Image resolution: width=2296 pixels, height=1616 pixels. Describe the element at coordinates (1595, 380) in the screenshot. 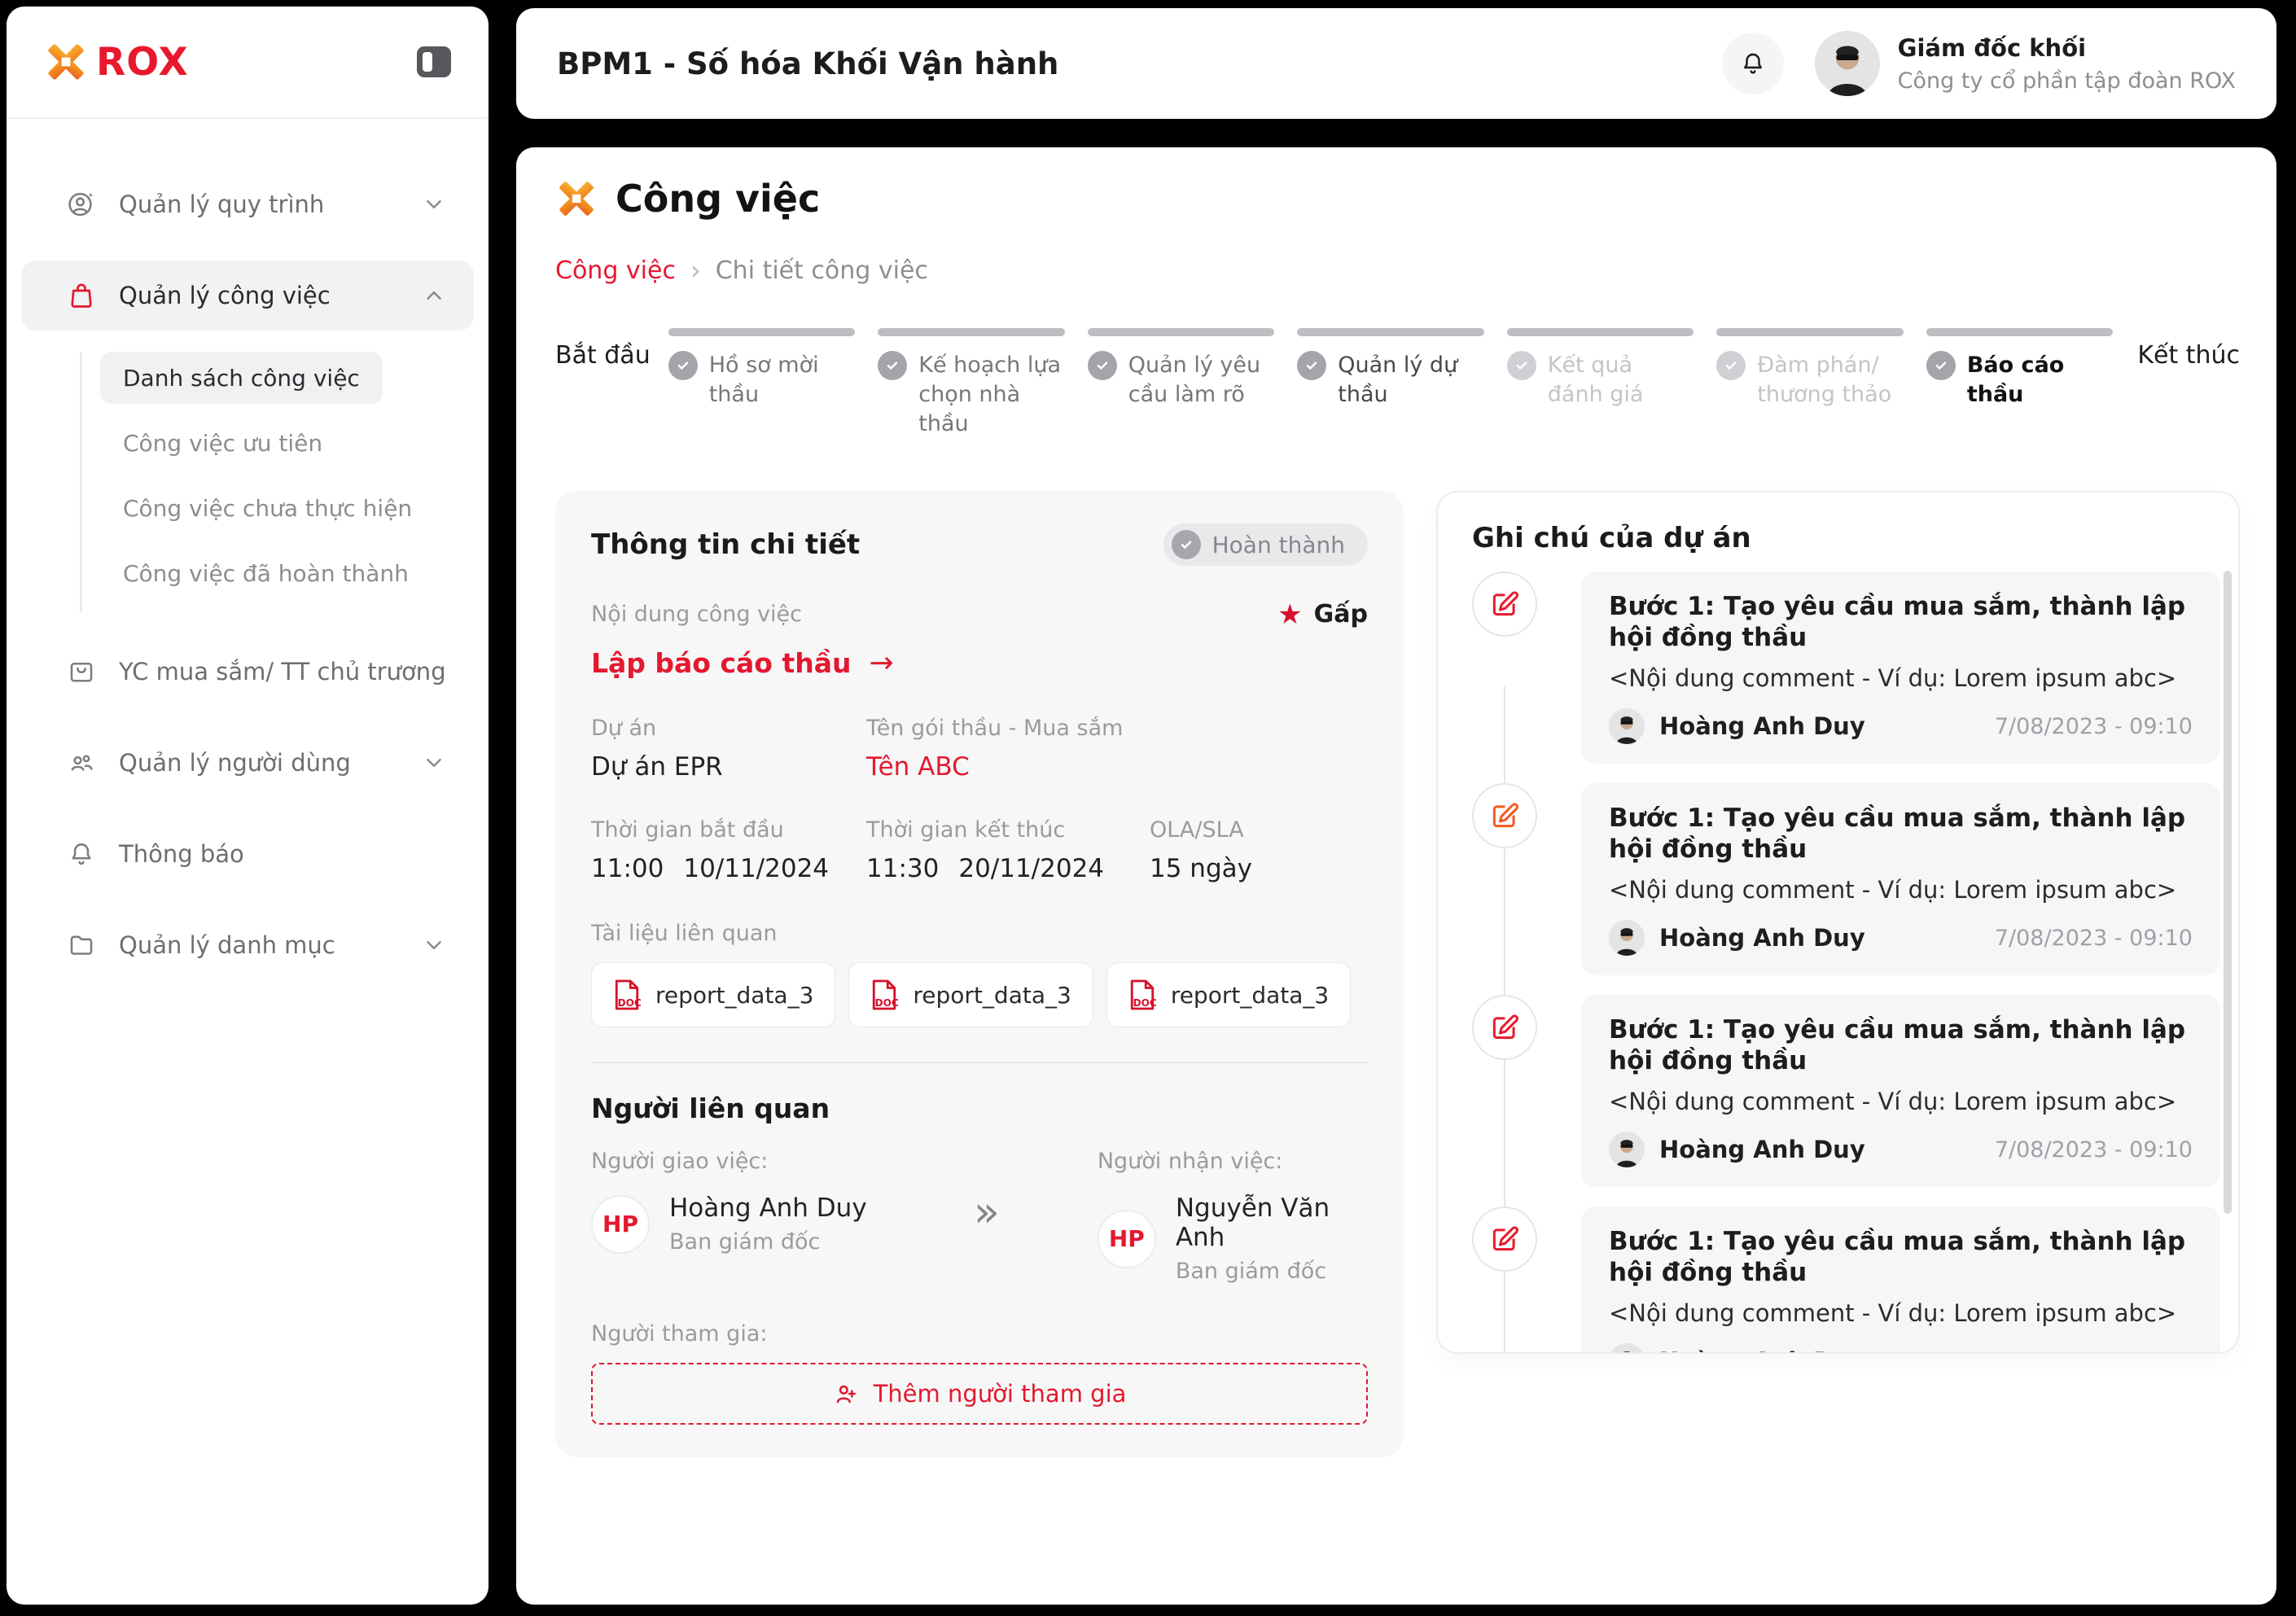

I see `step-label: Kết quả đánh giá` at that location.